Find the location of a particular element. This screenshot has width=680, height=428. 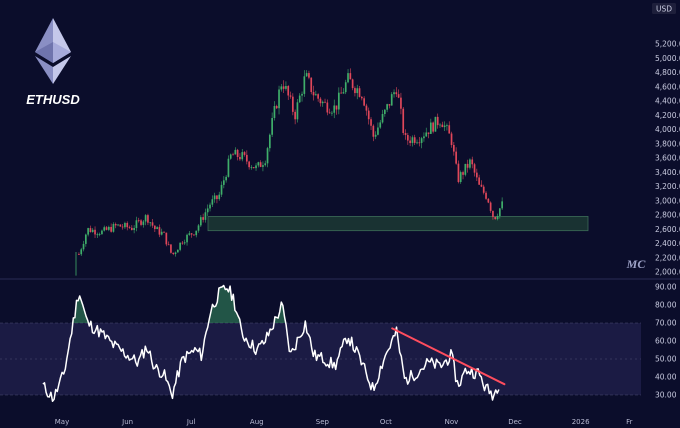

x-tick-label: Oct is located at coordinates (386, 422).